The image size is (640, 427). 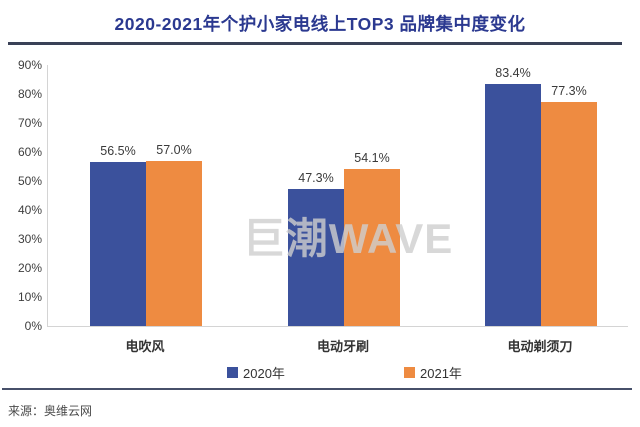 I want to click on y-tick-label: 70%, so click(x=29, y=123).